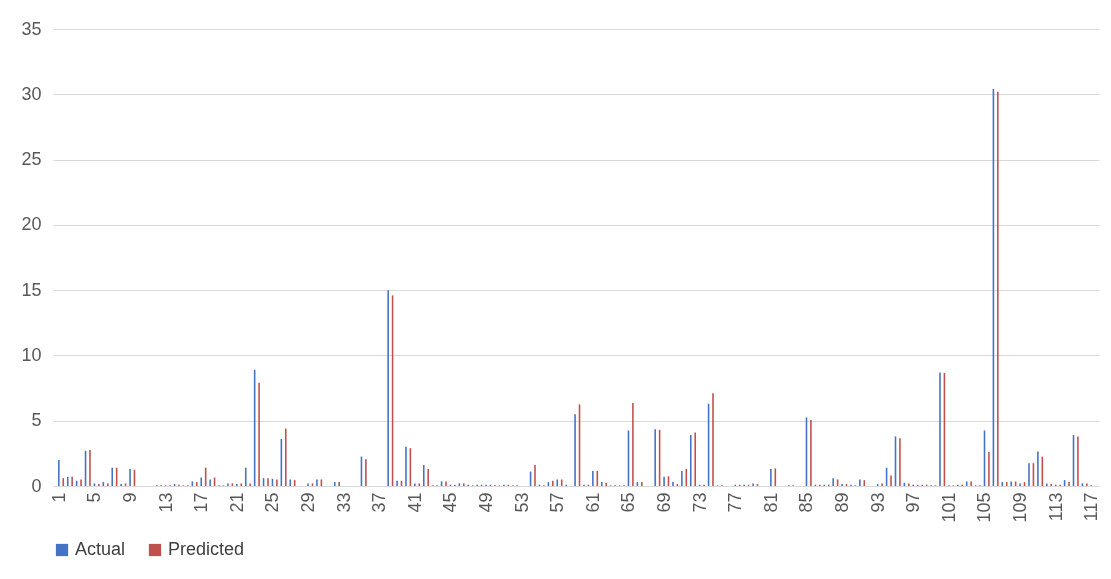 This screenshot has height=579, width=1111. Describe the element at coordinates (58, 497) in the screenshot. I see `x-tick-label: 1` at that location.